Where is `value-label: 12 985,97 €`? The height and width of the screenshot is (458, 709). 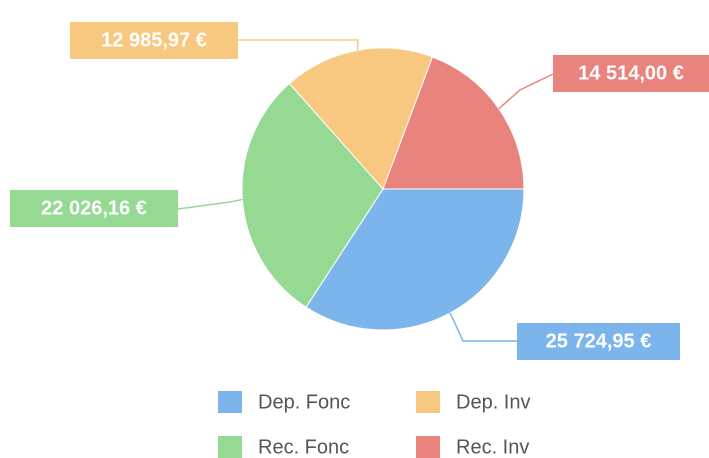 value-label: 12 985,97 € is located at coordinates (154, 40).